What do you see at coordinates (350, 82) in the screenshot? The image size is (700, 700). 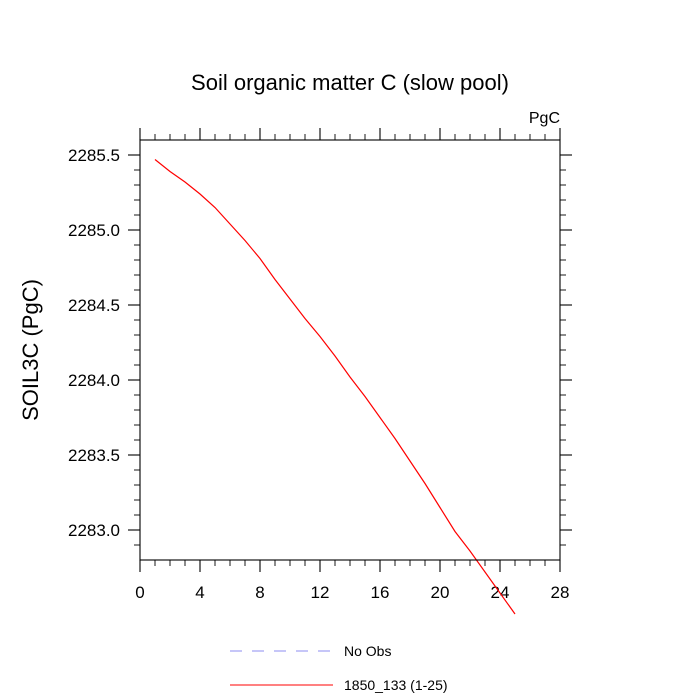 I see `chart-title: Soil organic matter C (slow pool)` at bounding box center [350, 82].